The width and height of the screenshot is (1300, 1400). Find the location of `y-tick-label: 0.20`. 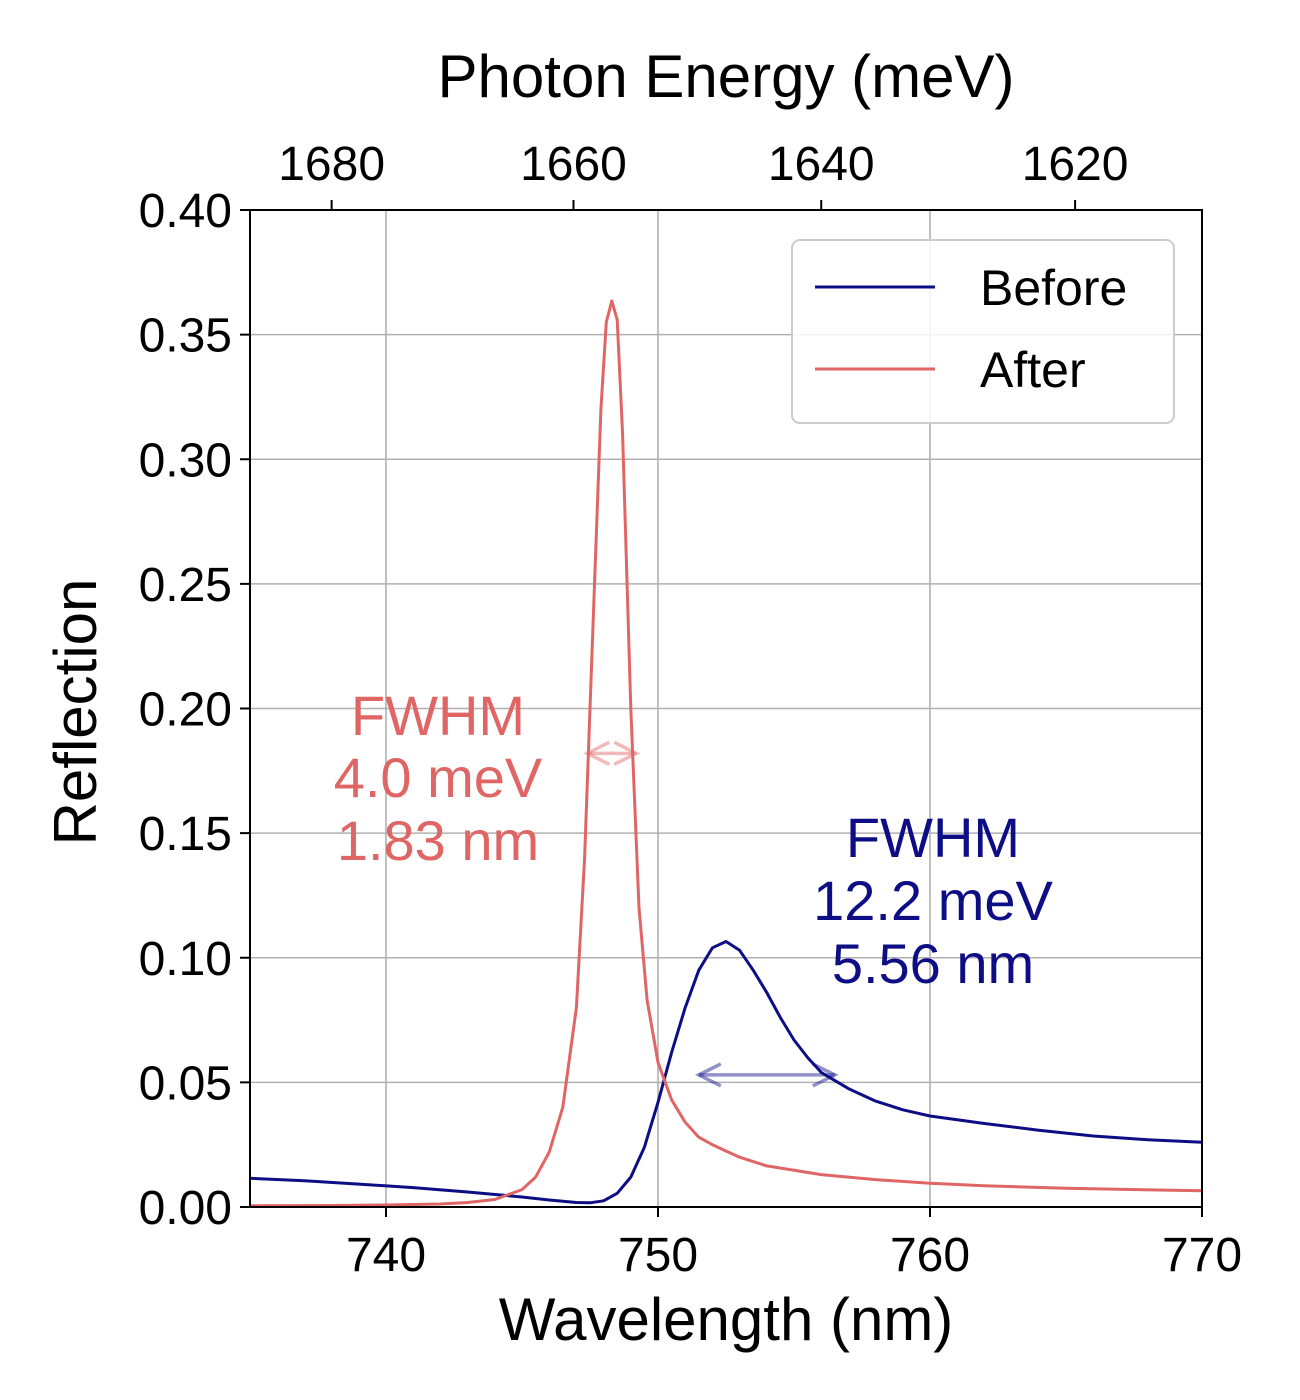

y-tick-label: 0.20 is located at coordinates (185, 710).